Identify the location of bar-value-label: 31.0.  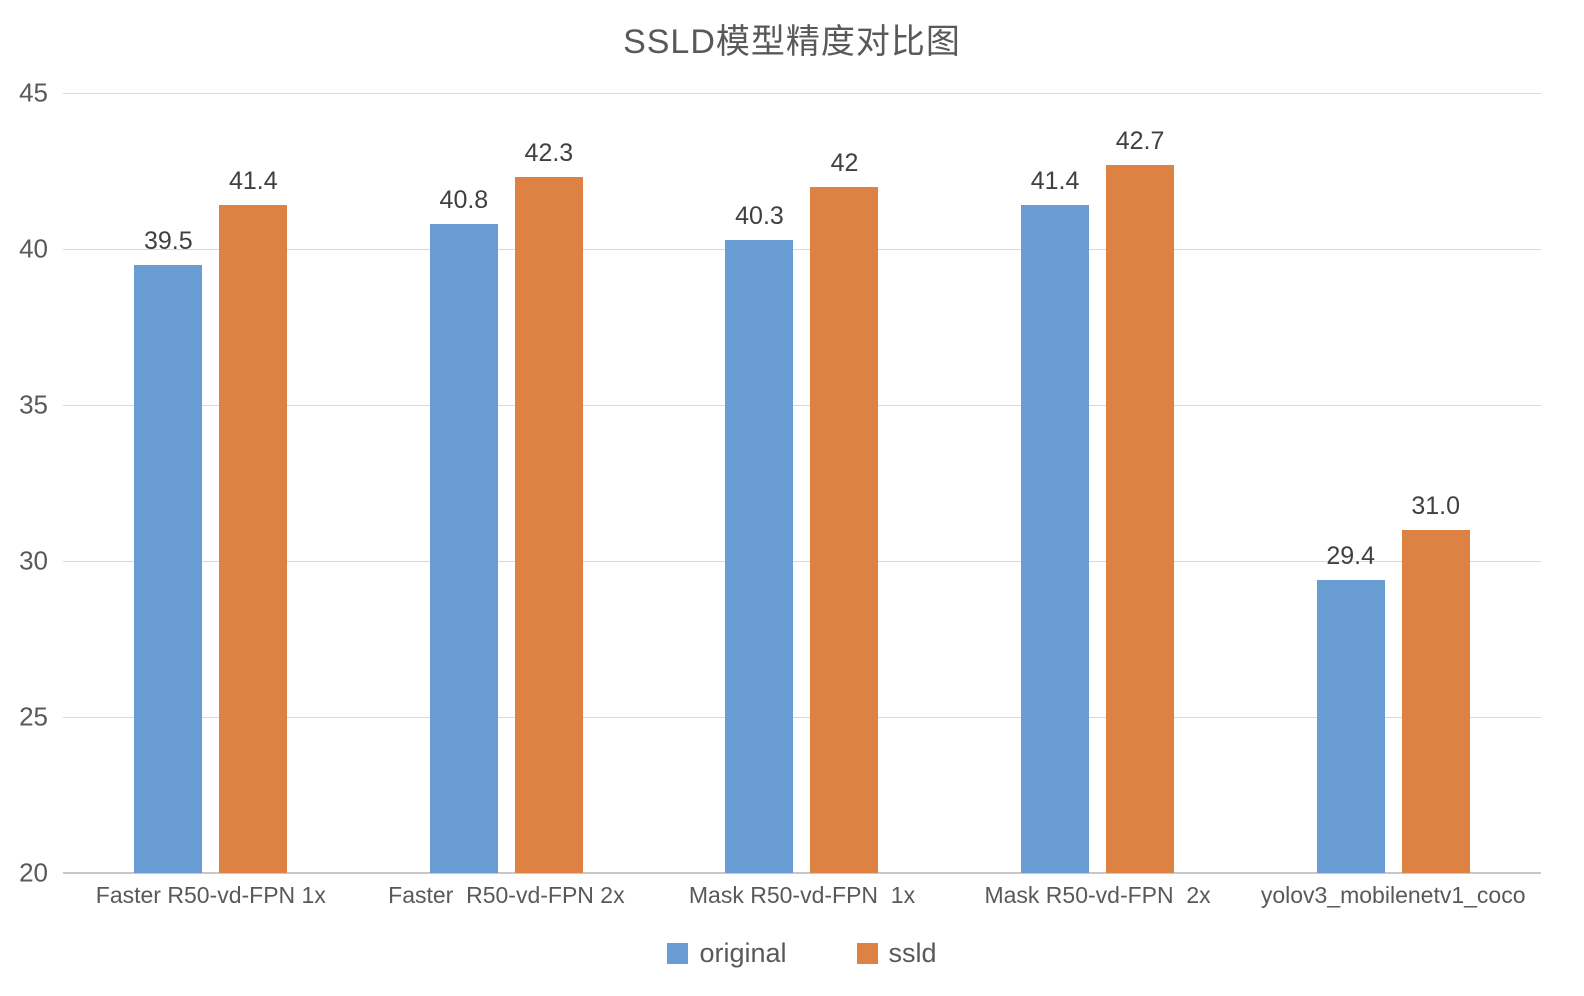
(1436, 505).